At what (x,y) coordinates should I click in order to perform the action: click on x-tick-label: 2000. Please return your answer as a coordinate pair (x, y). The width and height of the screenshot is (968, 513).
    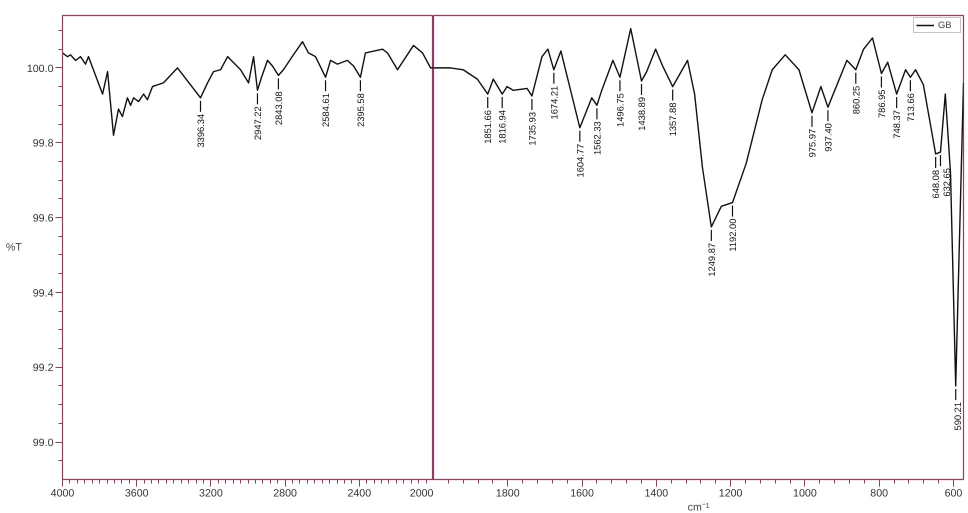
    Looking at the image, I should click on (422, 494).